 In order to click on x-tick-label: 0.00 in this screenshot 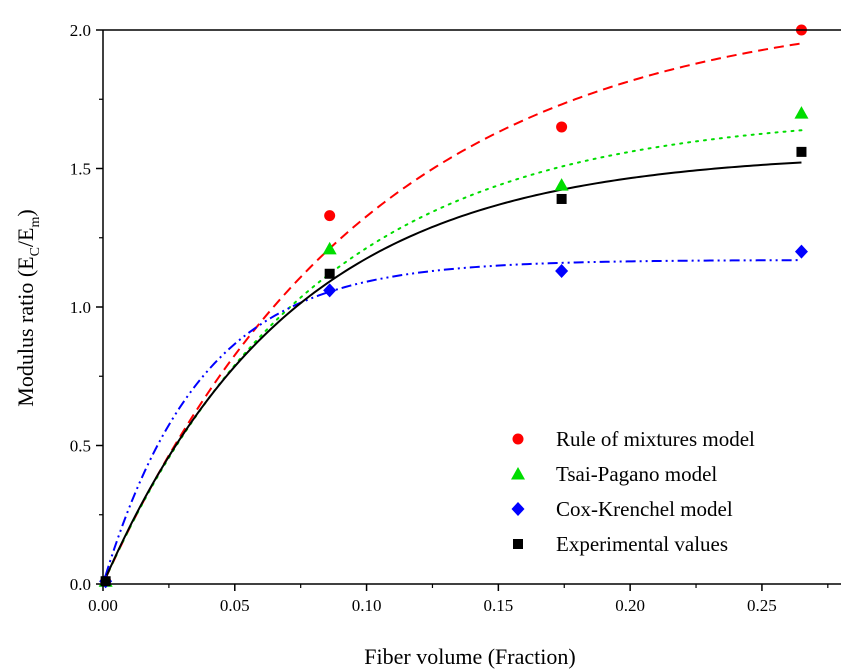, I will do `click(103, 605)`.